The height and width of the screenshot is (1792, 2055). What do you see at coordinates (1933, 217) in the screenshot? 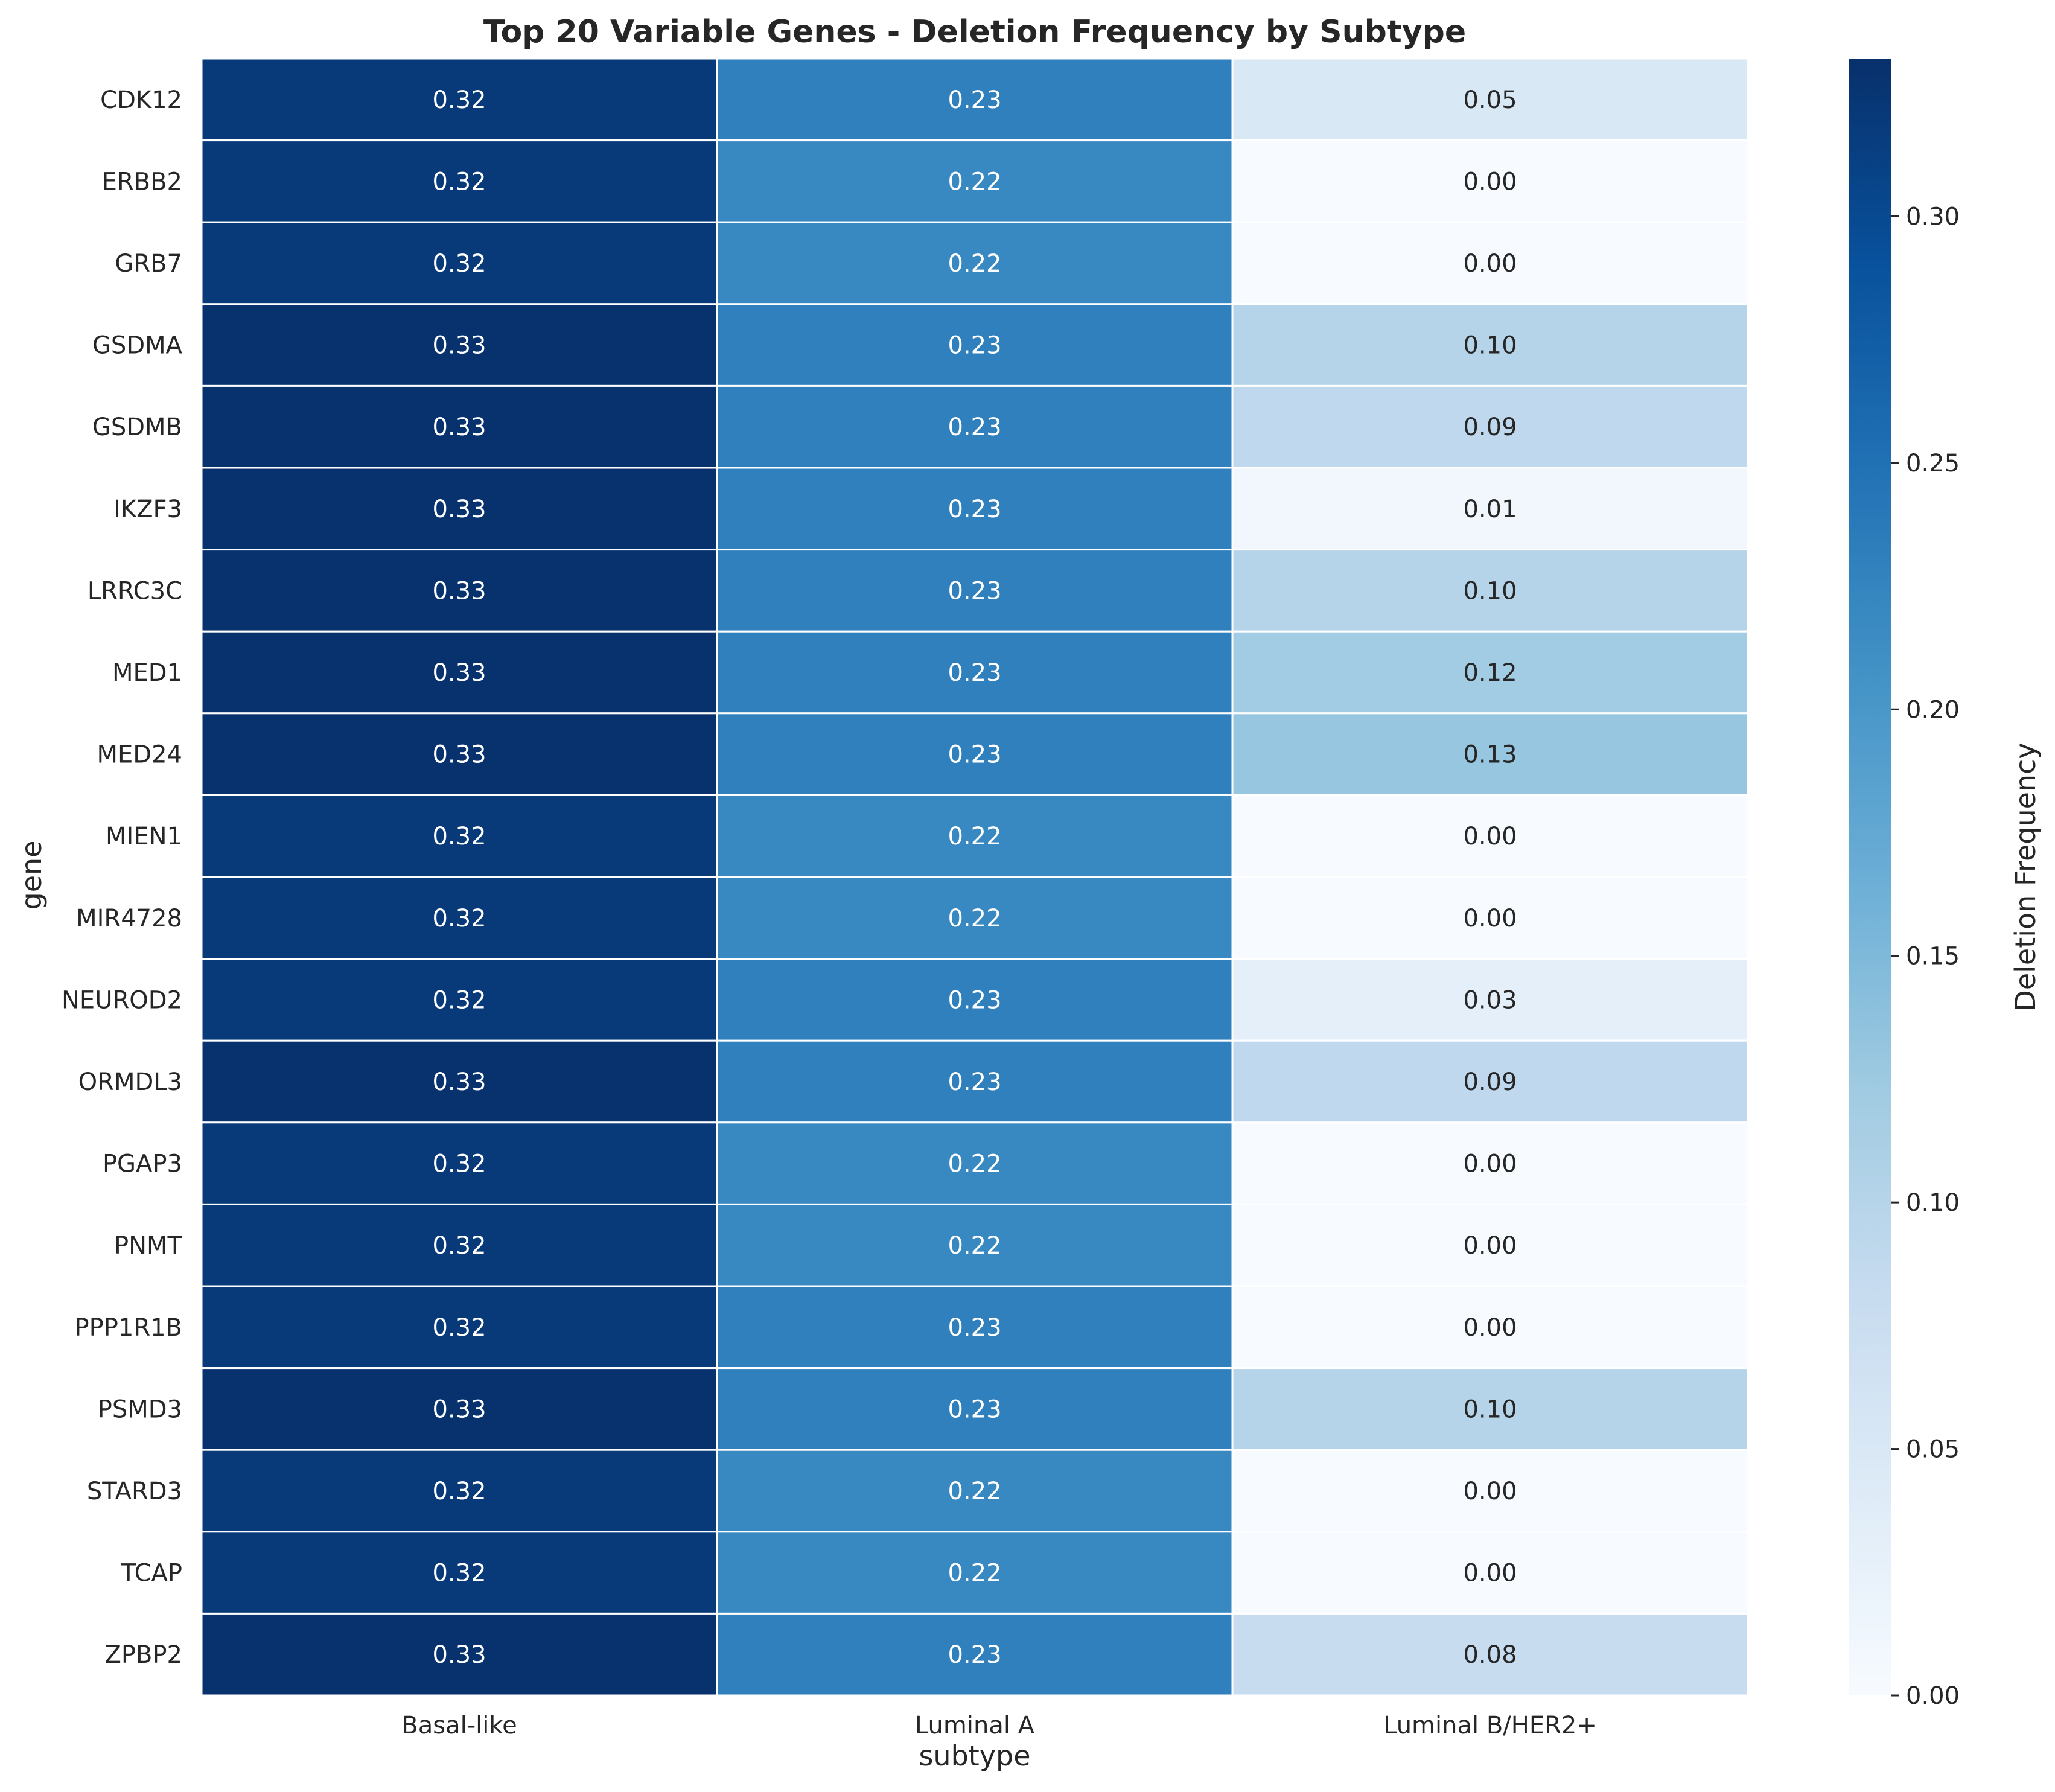
I see `colorbar-tick-label: 0.30` at bounding box center [1933, 217].